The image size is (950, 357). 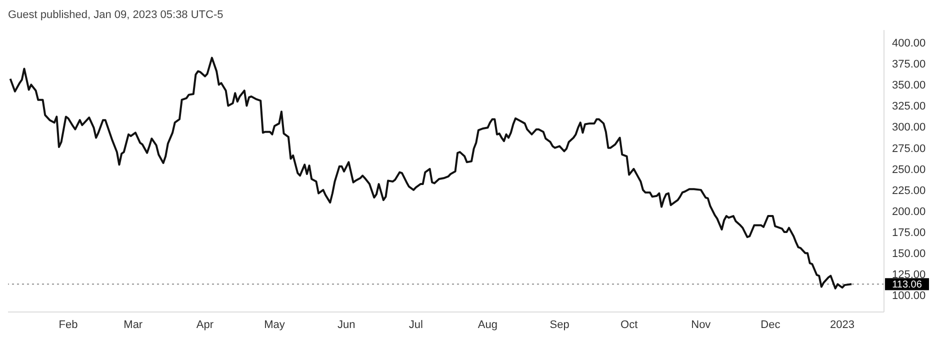 I want to click on x-tick-label: Feb, so click(x=68, y=324).